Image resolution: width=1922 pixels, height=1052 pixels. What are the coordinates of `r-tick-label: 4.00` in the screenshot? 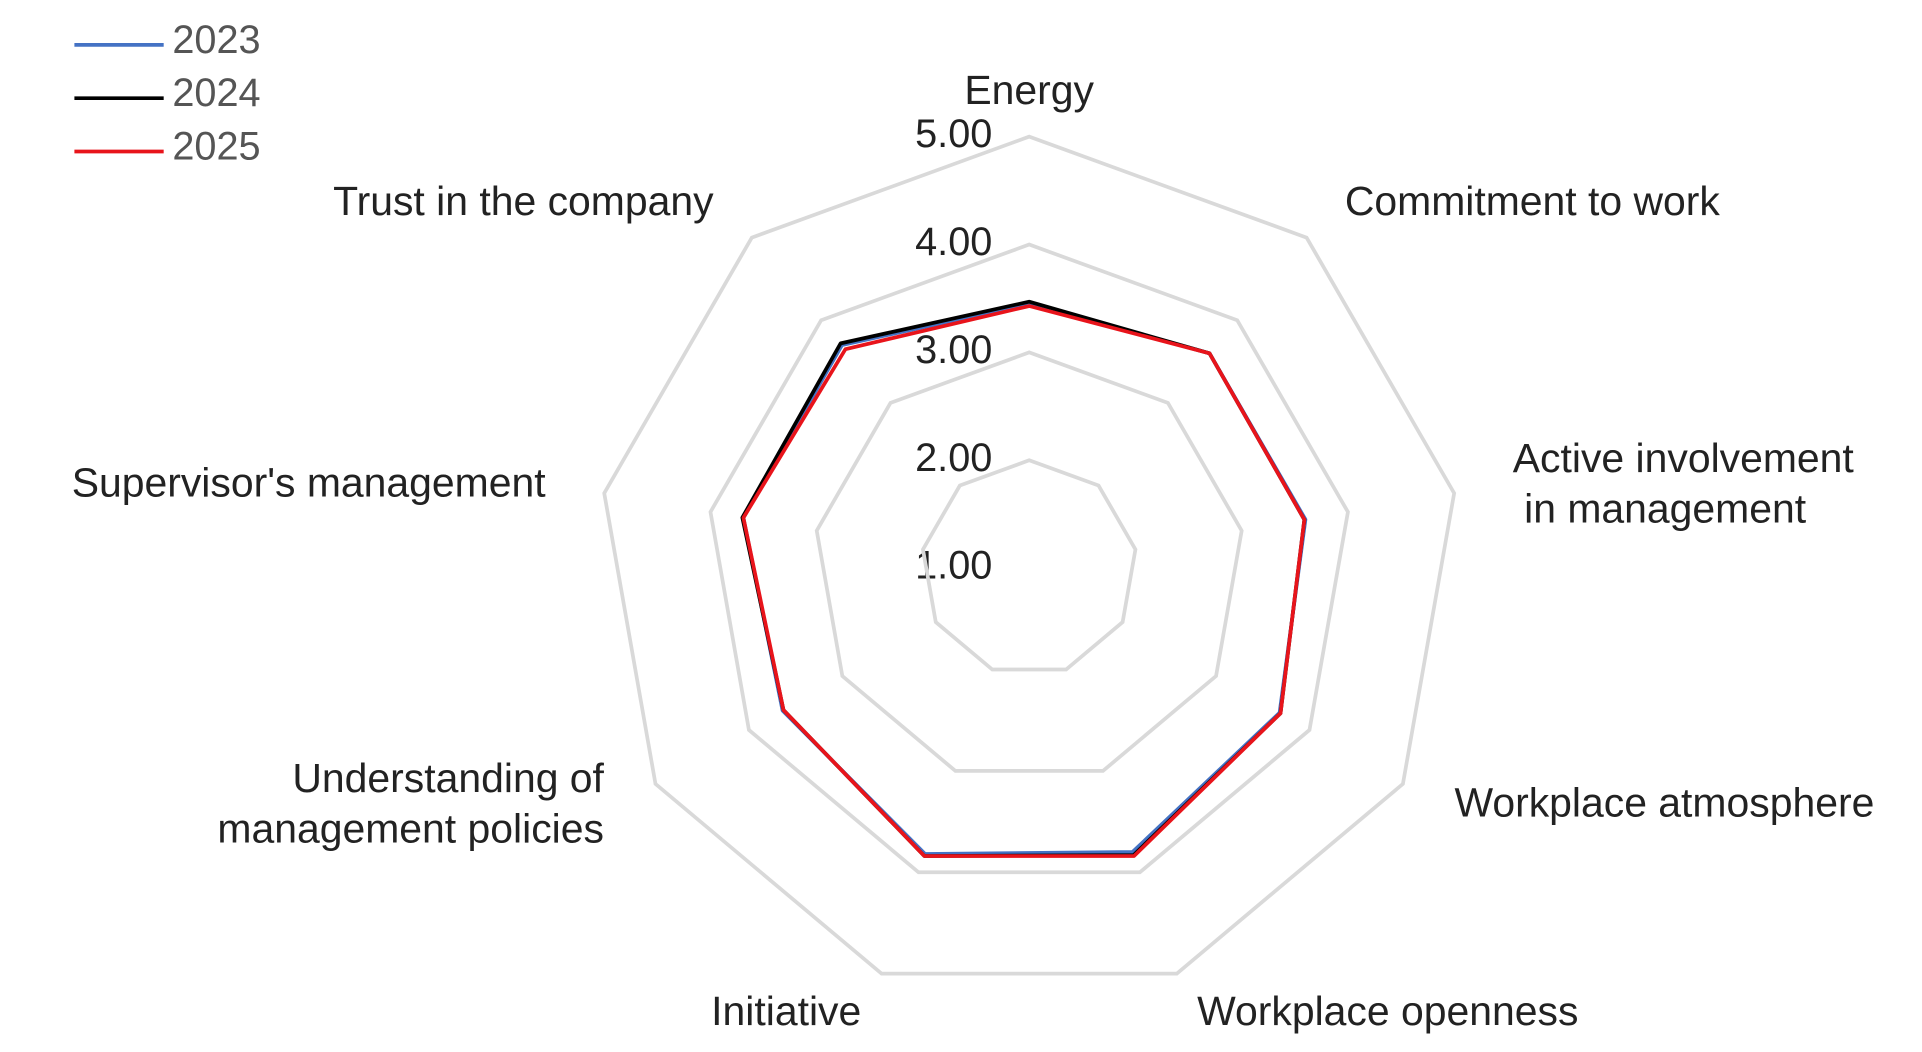 It's located at (953, 242).